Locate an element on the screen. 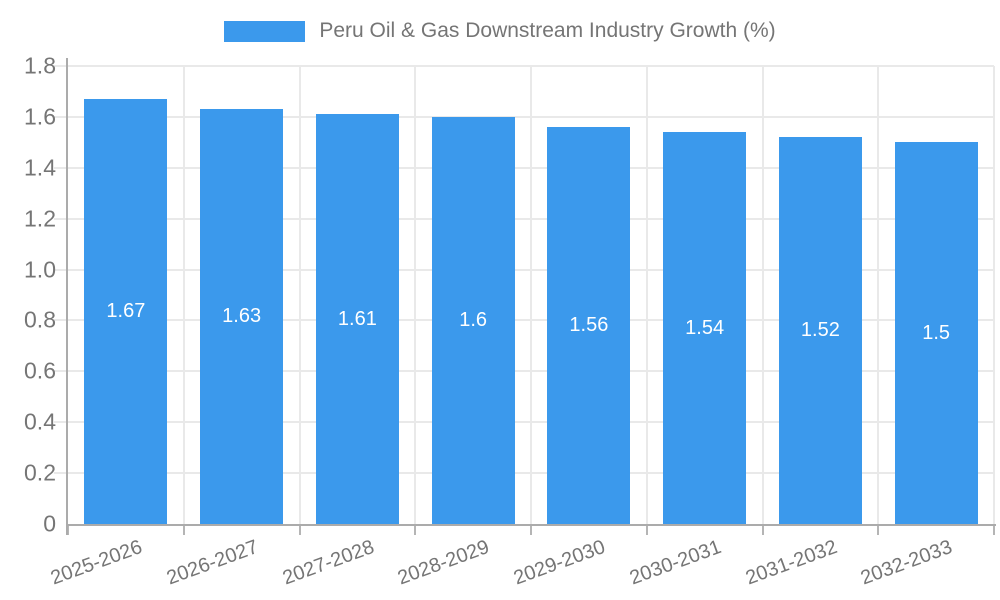 This screenshot has width=1000, height=600. bar-value-label: 1.56 is located at coordinates (589, 325).